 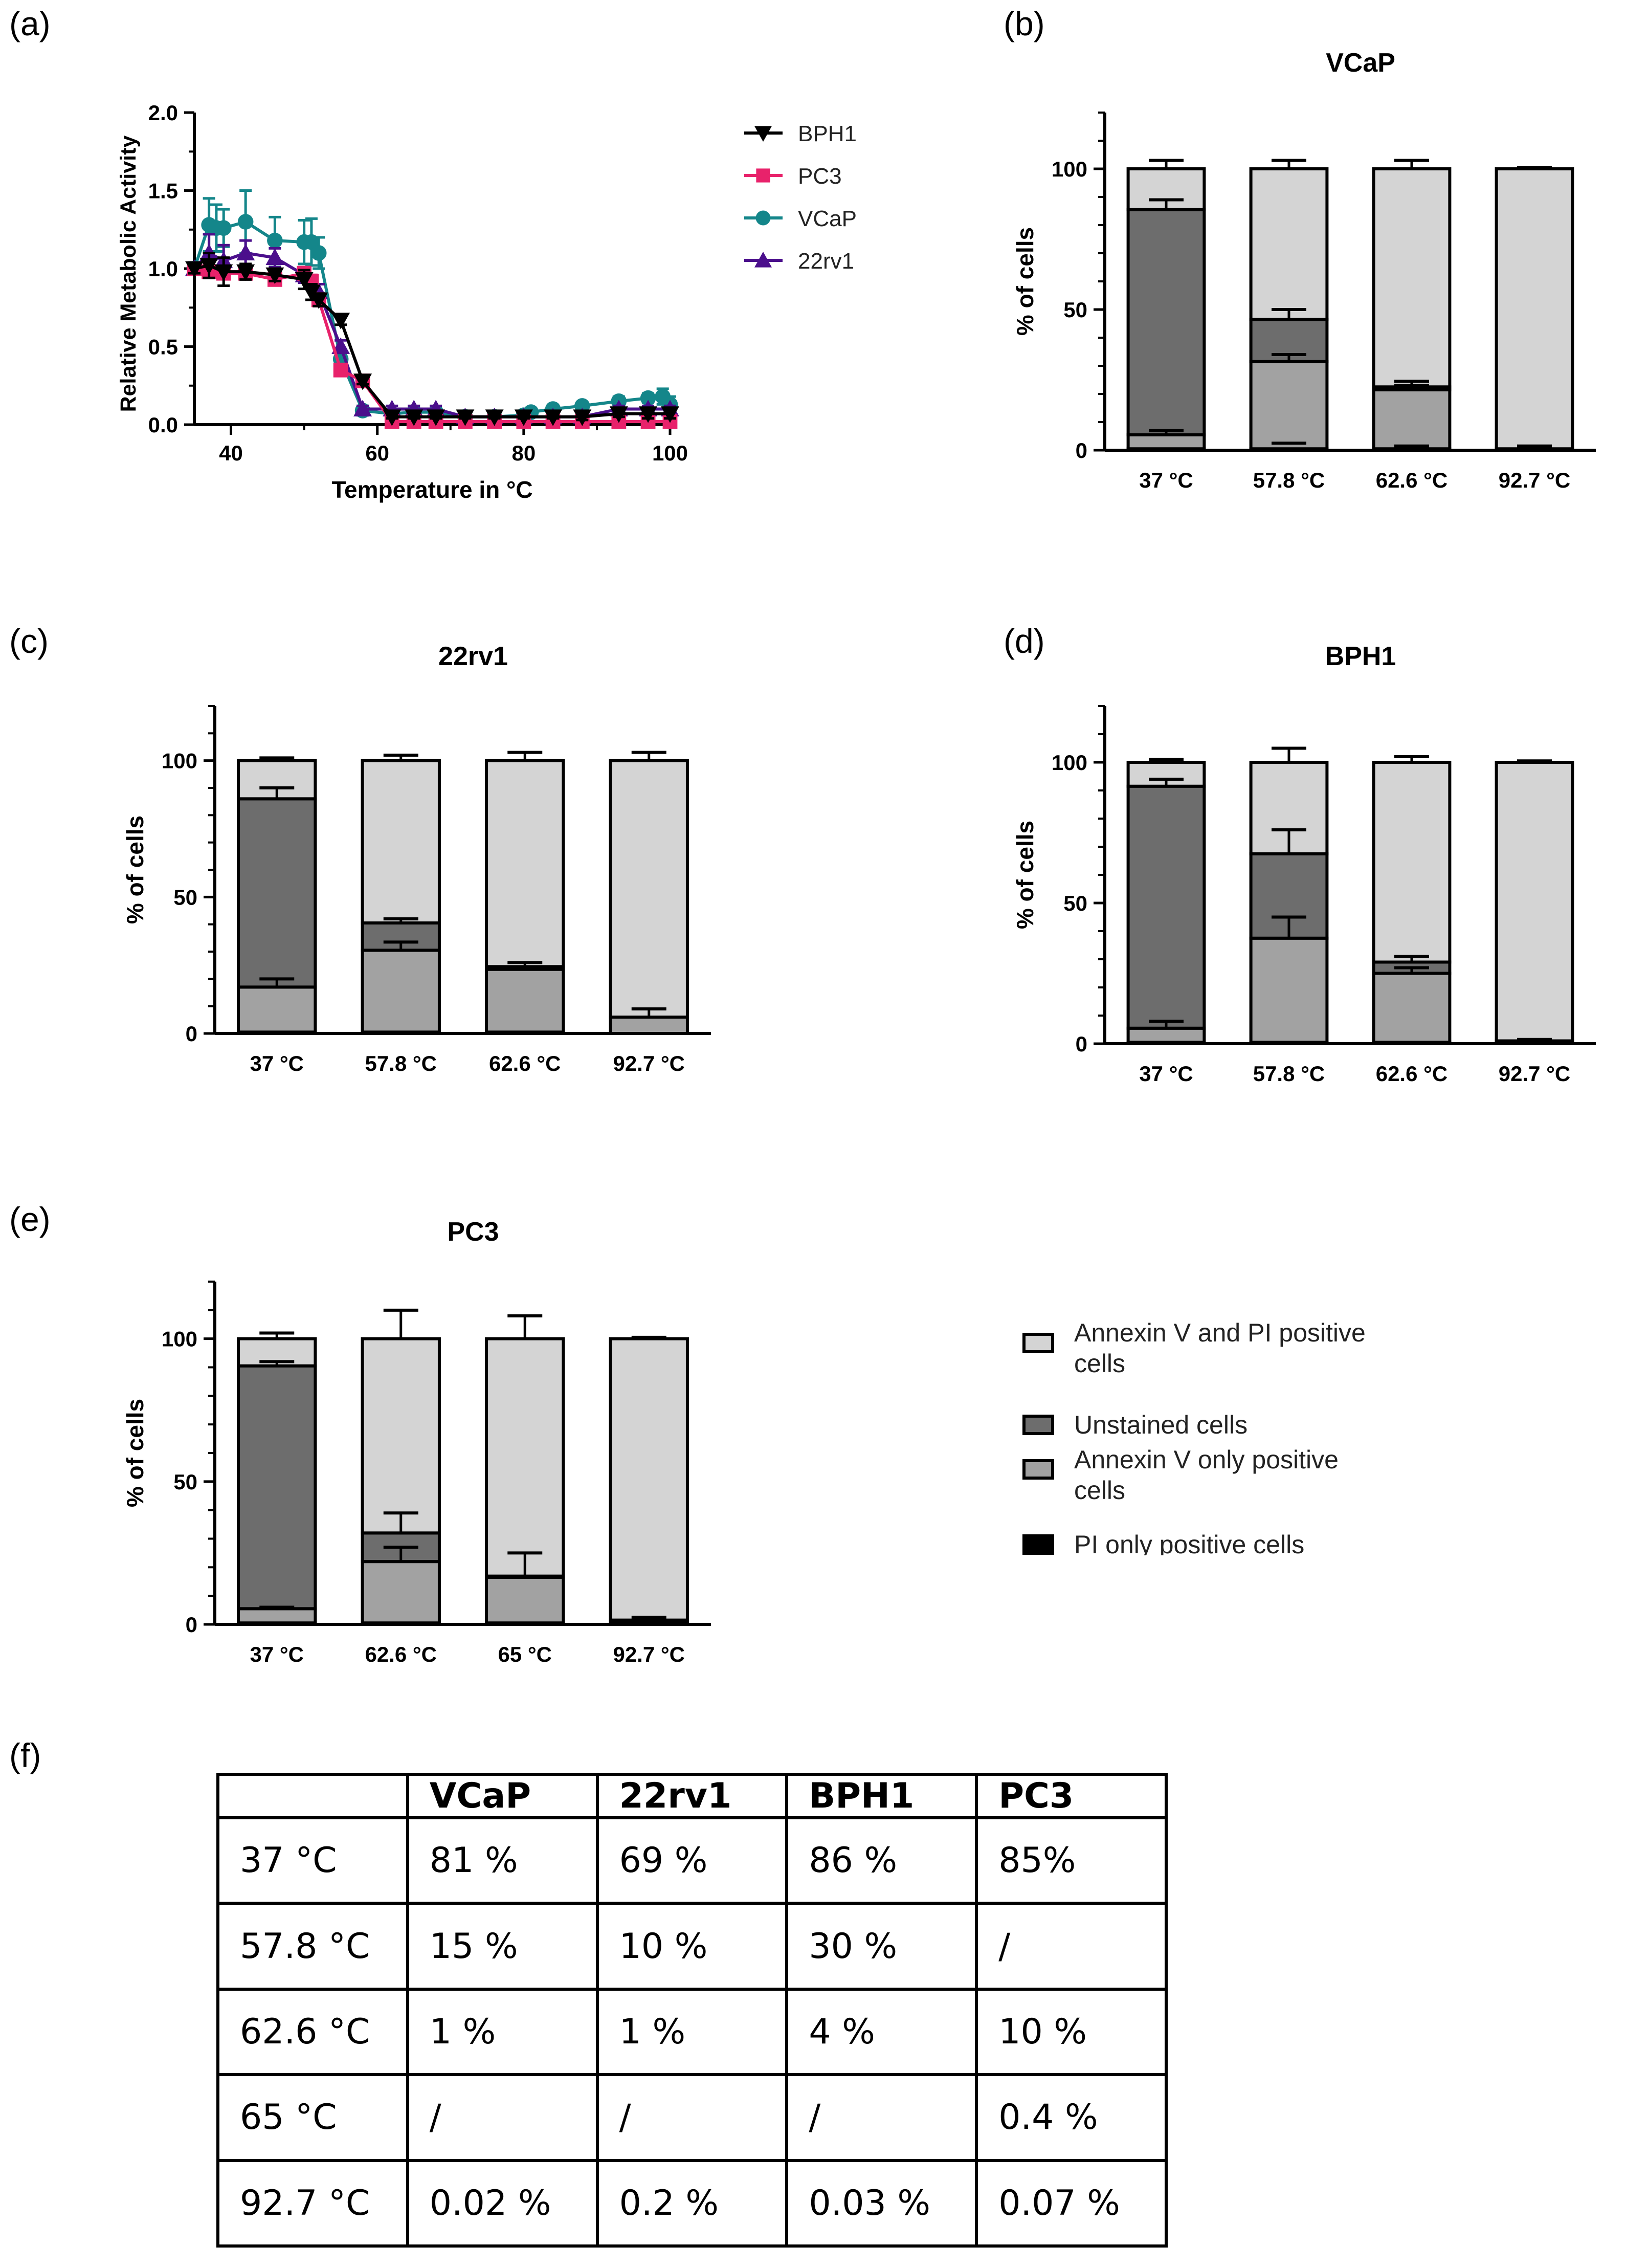 I want to click on x-tick-label: 40, so click(x=231, y=453).